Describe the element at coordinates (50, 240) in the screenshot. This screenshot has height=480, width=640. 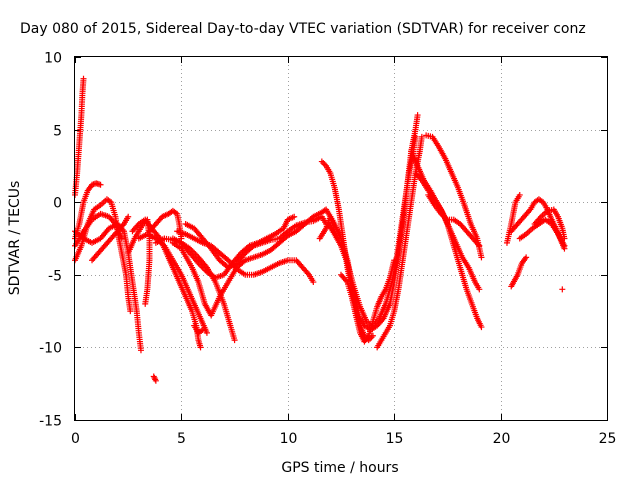
I see `y-tick-labels: 10 5 0 -5 -10 -15` at that location.